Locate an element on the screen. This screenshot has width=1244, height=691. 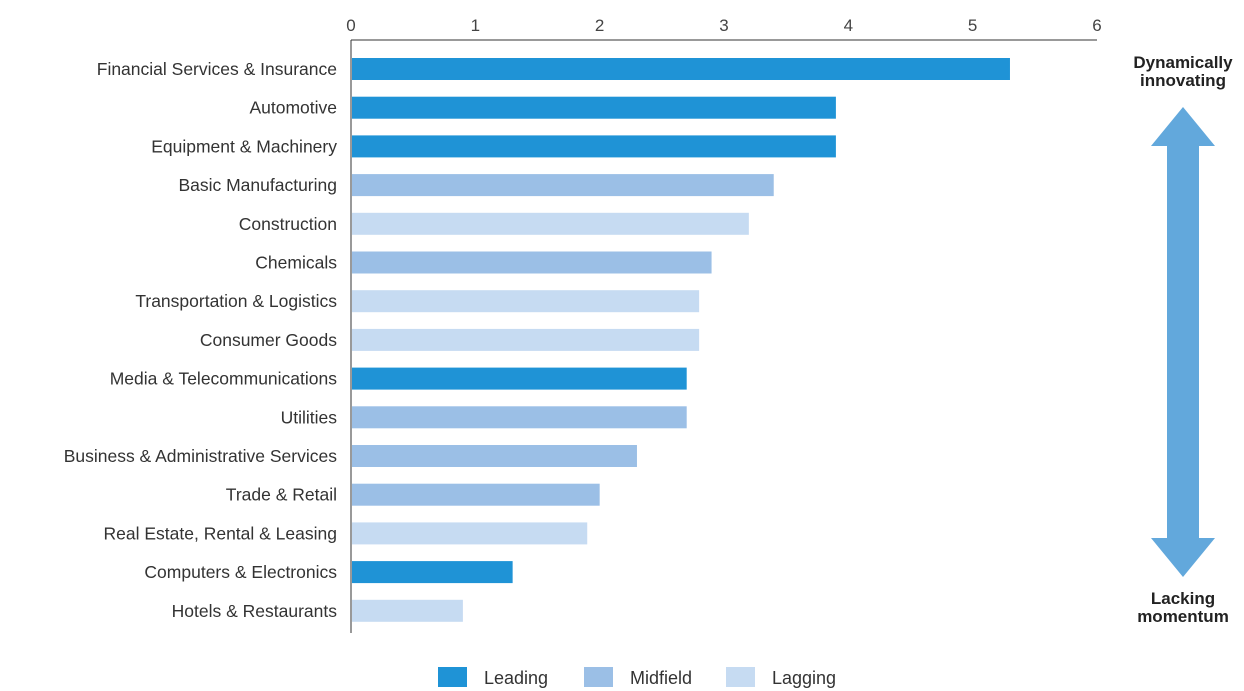
category-label: Real Estate, Rental & Leasing is located at coordinates (220, 533).